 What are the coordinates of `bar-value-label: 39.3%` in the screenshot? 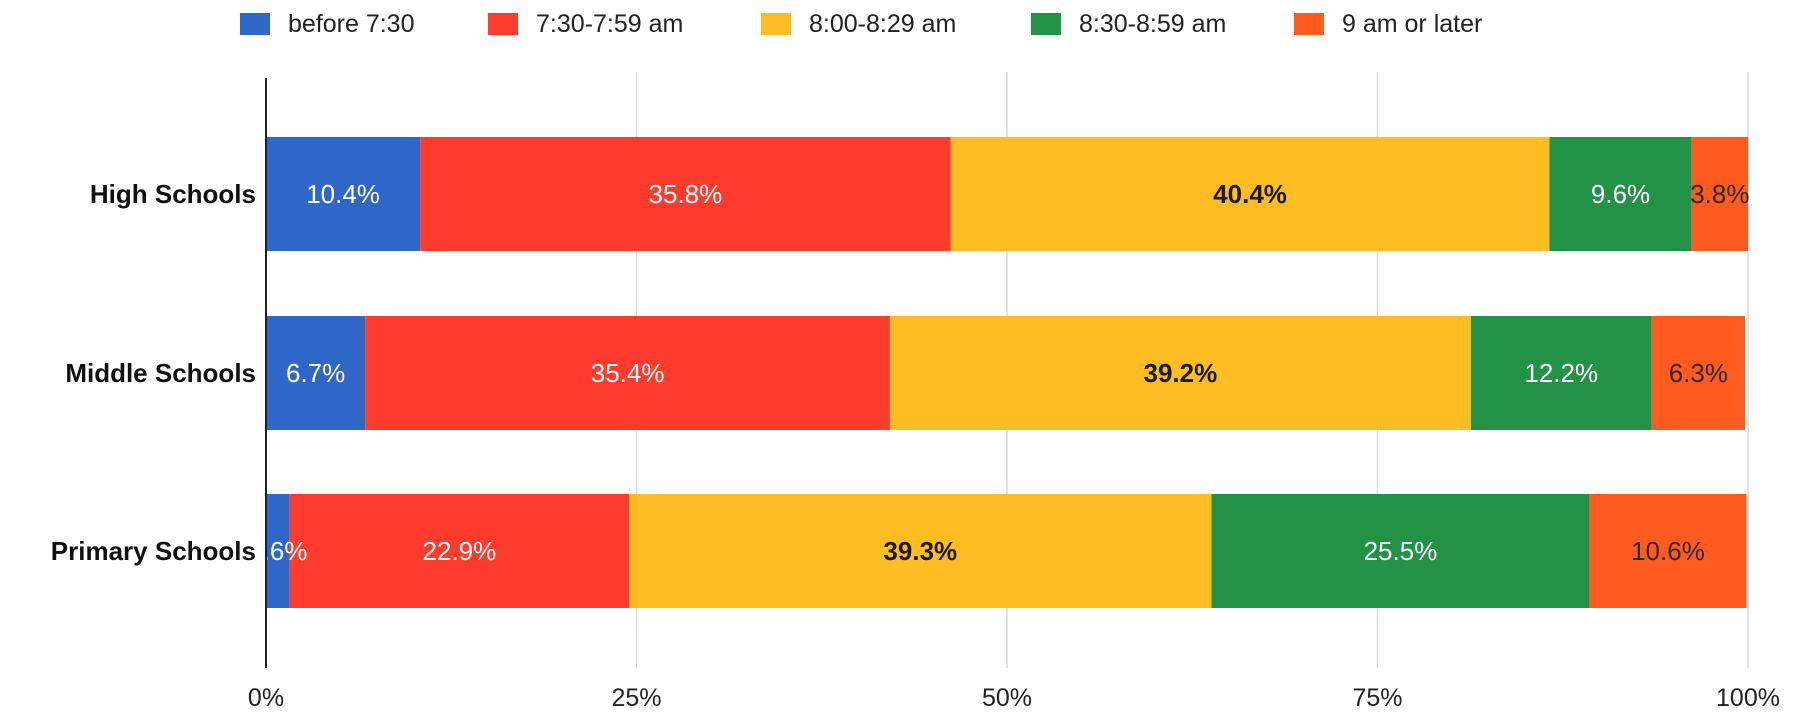 It's located at (920, 551).